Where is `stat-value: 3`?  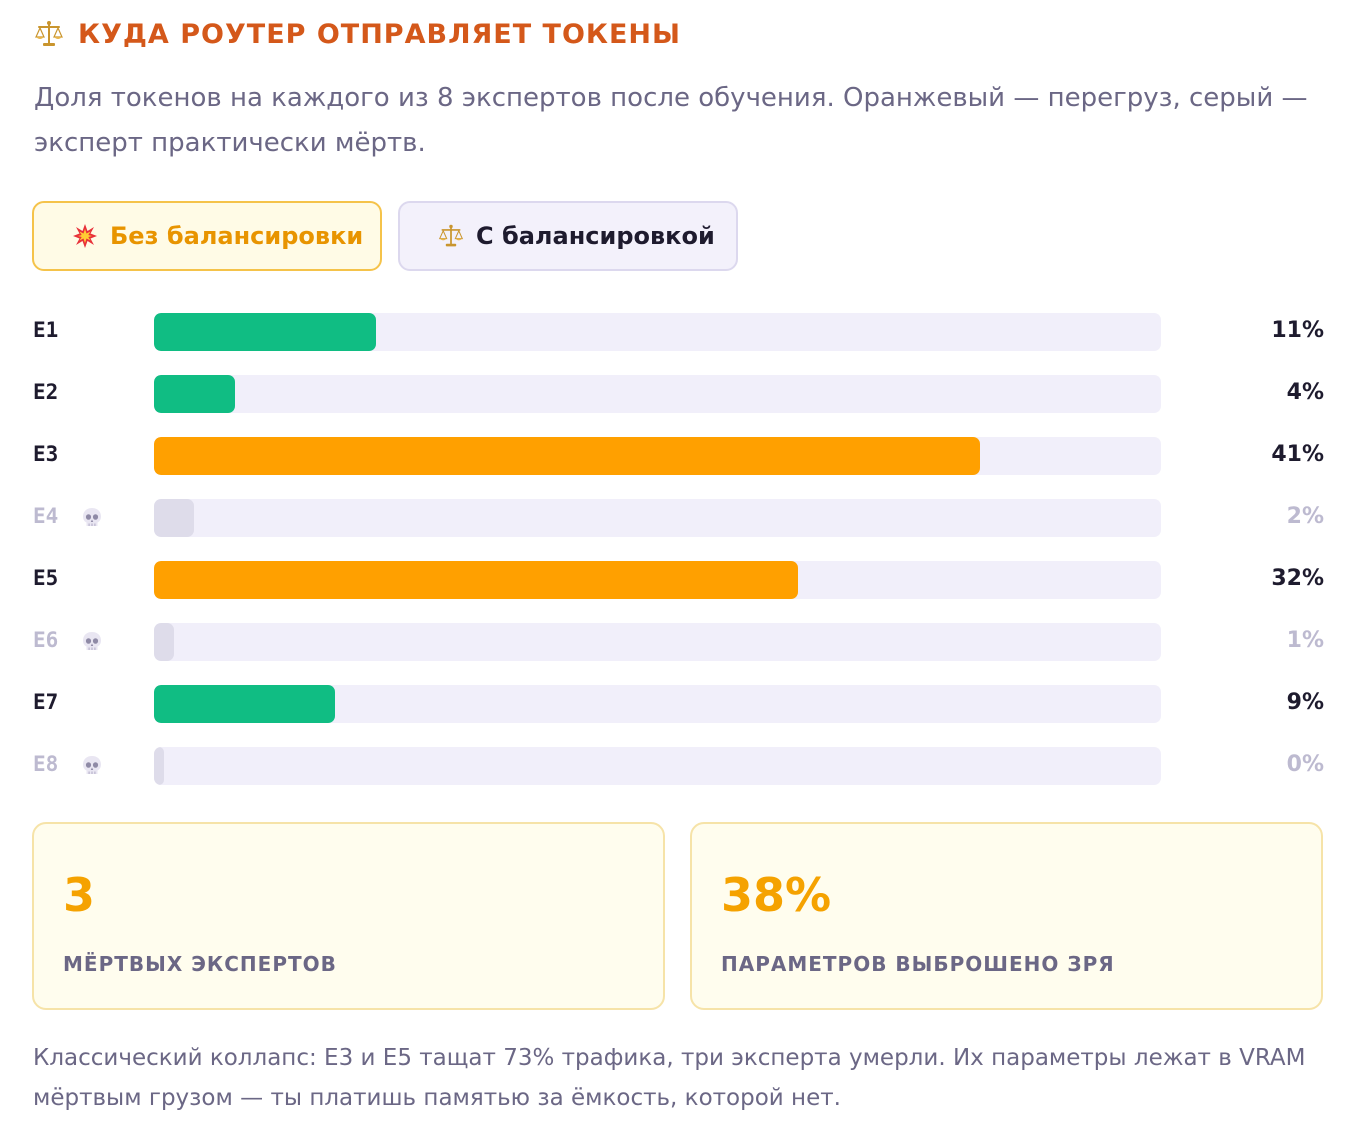
stat-value: 3 is located at coordinates (79, 895).